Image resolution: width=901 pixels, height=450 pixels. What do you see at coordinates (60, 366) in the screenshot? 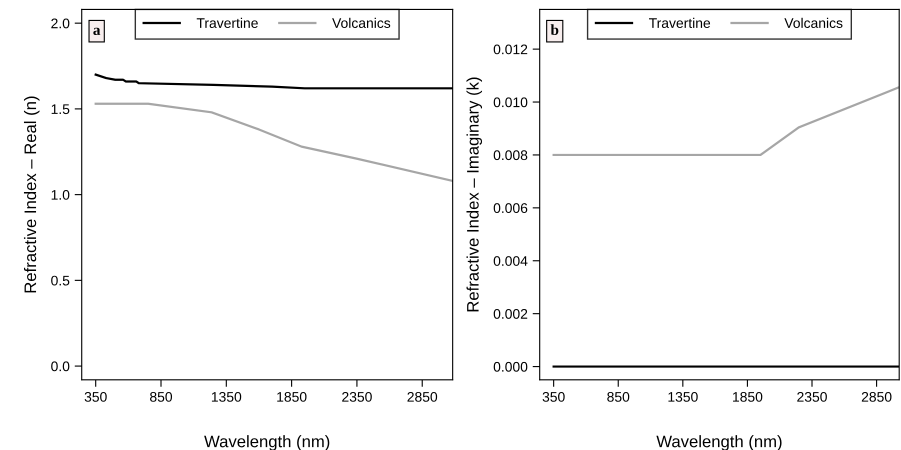
I see `y-tick-label: 0.0` at bounding box center [60, 366].